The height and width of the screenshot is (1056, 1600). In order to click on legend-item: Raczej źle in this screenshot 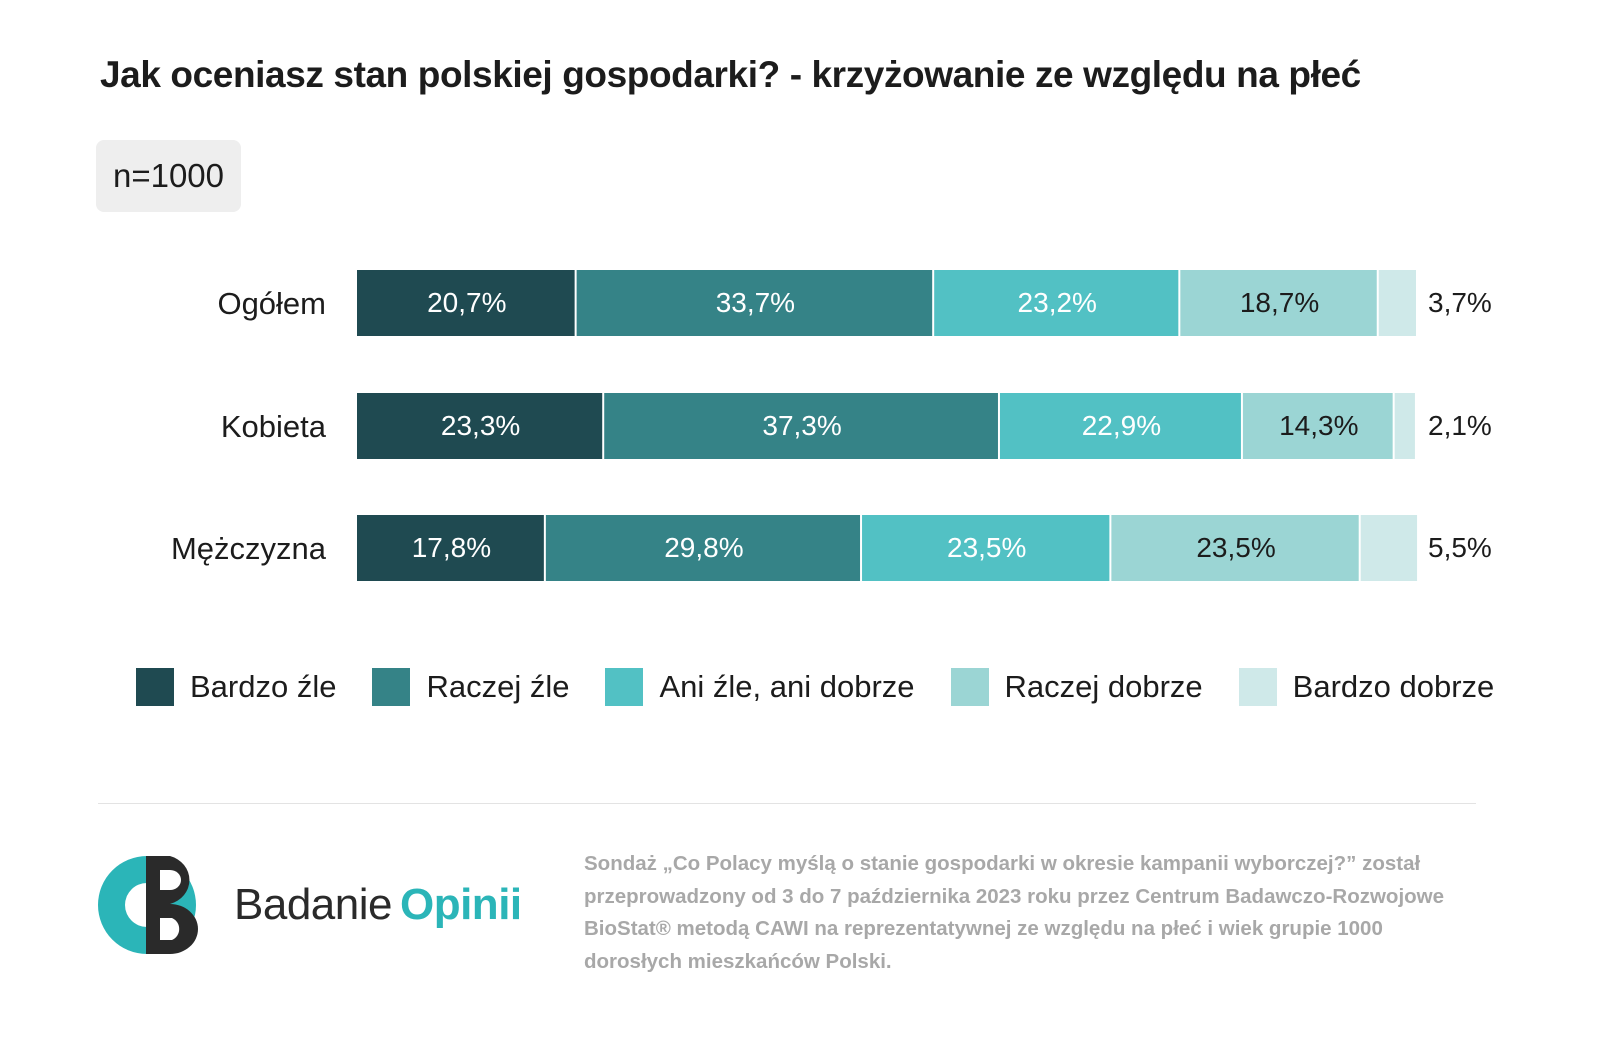, I will do `click(470, 687)`.